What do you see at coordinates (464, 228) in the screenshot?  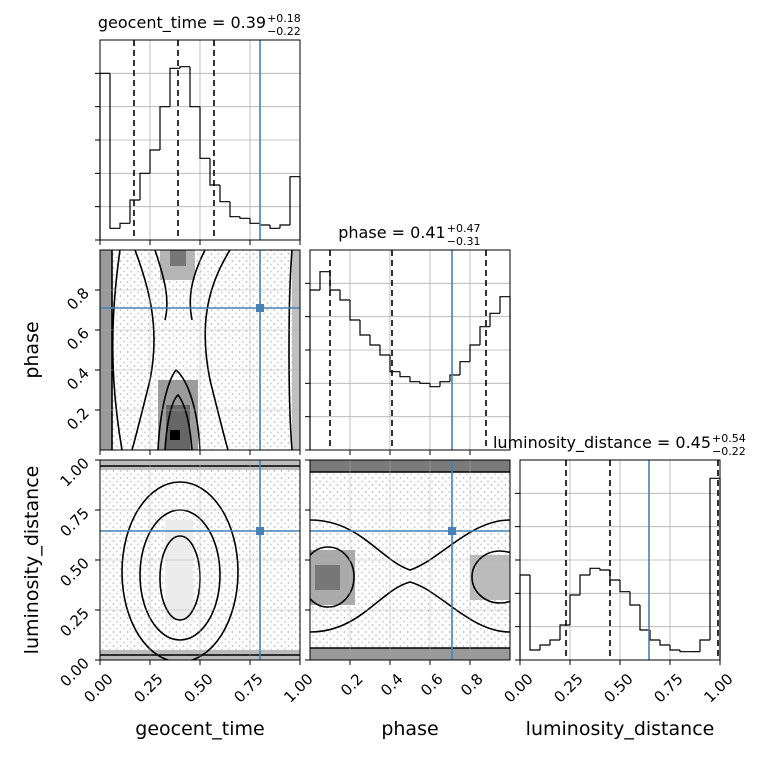 I see `title-upper: +0.47` at bounding box center [464, 228].